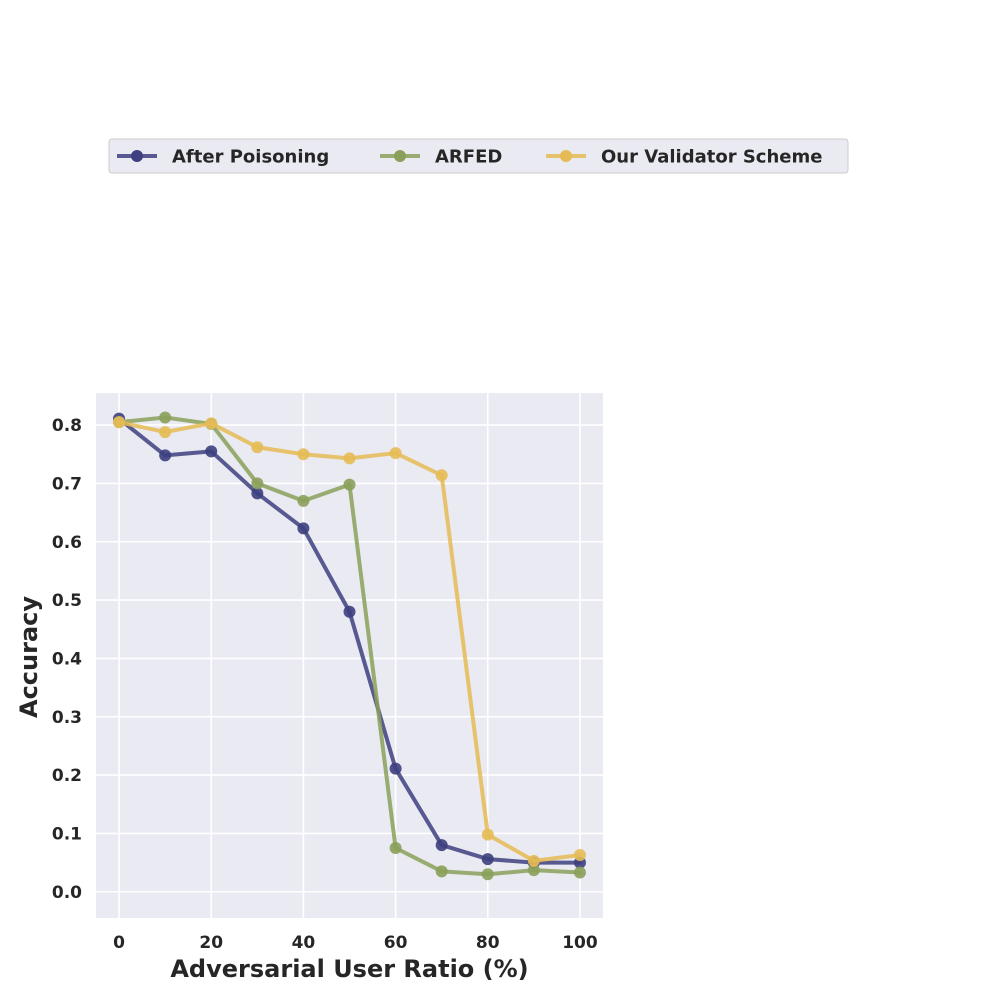  What do you see at coordinates (67, 484) in the screenshot?
I see `y-tick-label: 0.7` at bounding box center [67, 484].